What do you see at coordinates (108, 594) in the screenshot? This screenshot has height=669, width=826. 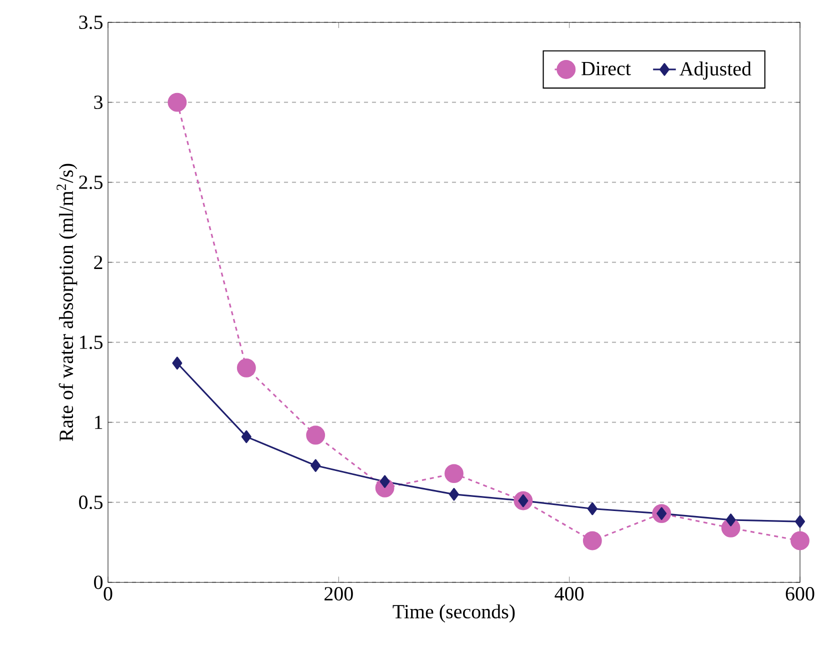 I see `x-tick-label: 0` at bounding box center [108, 594].